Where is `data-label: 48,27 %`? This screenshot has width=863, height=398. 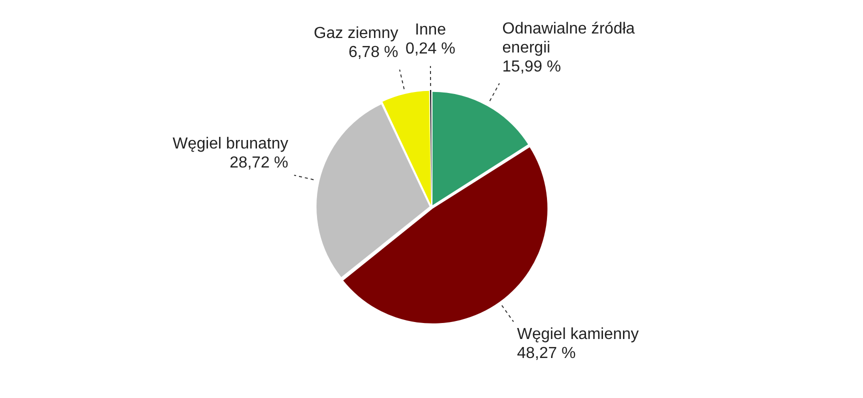
data-label: 48,27 % is located at coordinates (546, 353).